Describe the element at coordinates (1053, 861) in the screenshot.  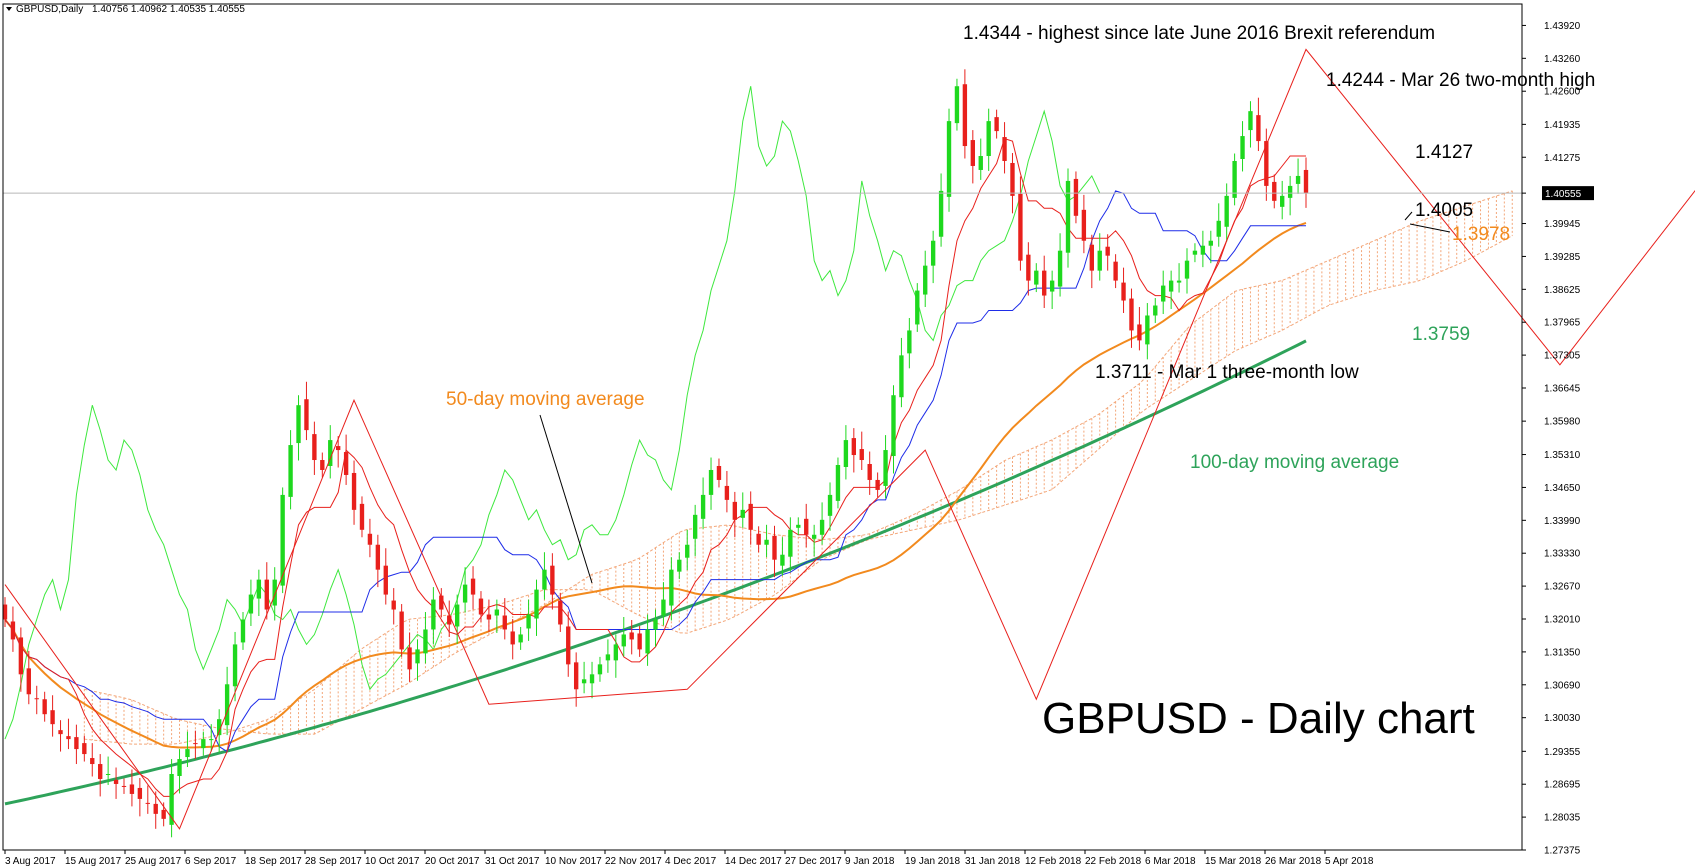
I see `x-tick-label: 12 Feb 2018` at that location.